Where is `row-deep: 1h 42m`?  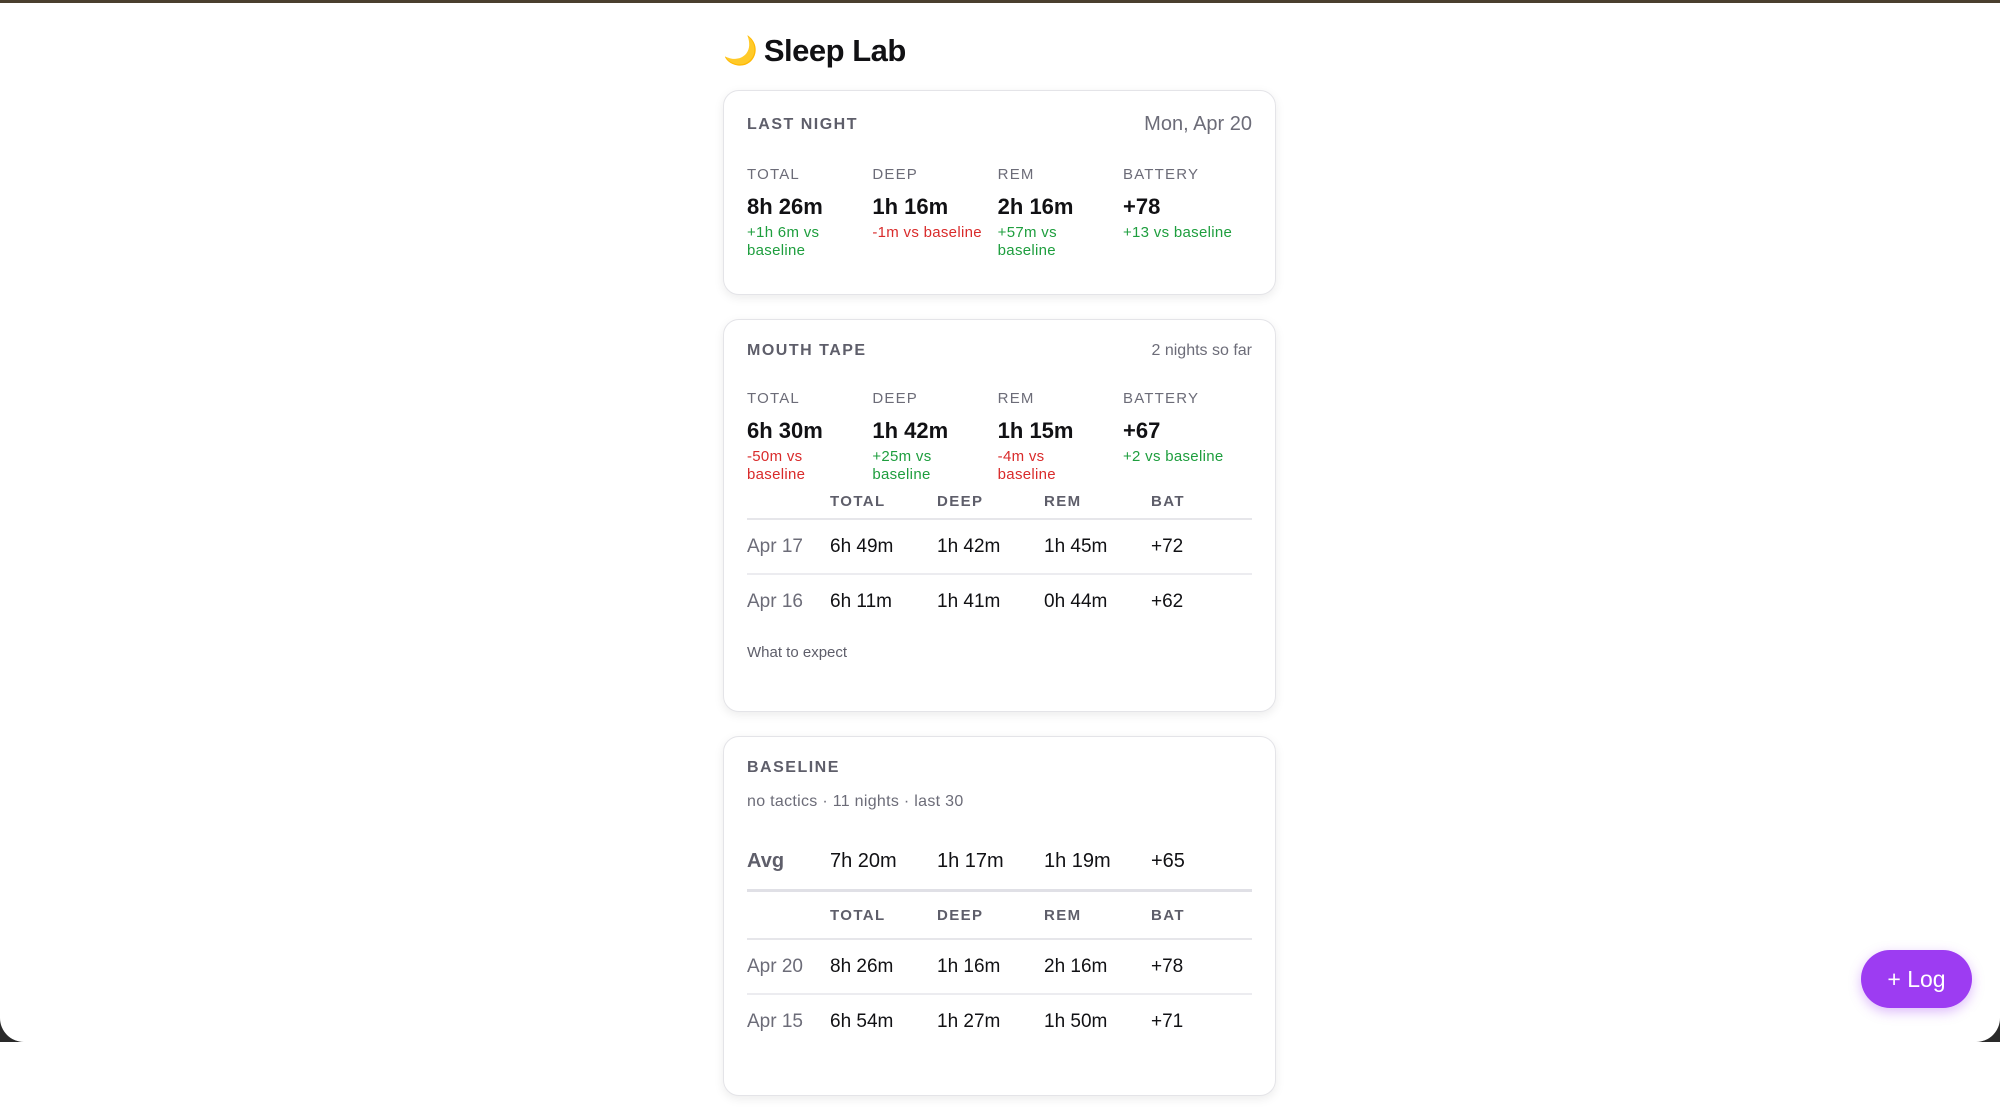
row-deep: 1h 42m is located at coordinates (969, 546).